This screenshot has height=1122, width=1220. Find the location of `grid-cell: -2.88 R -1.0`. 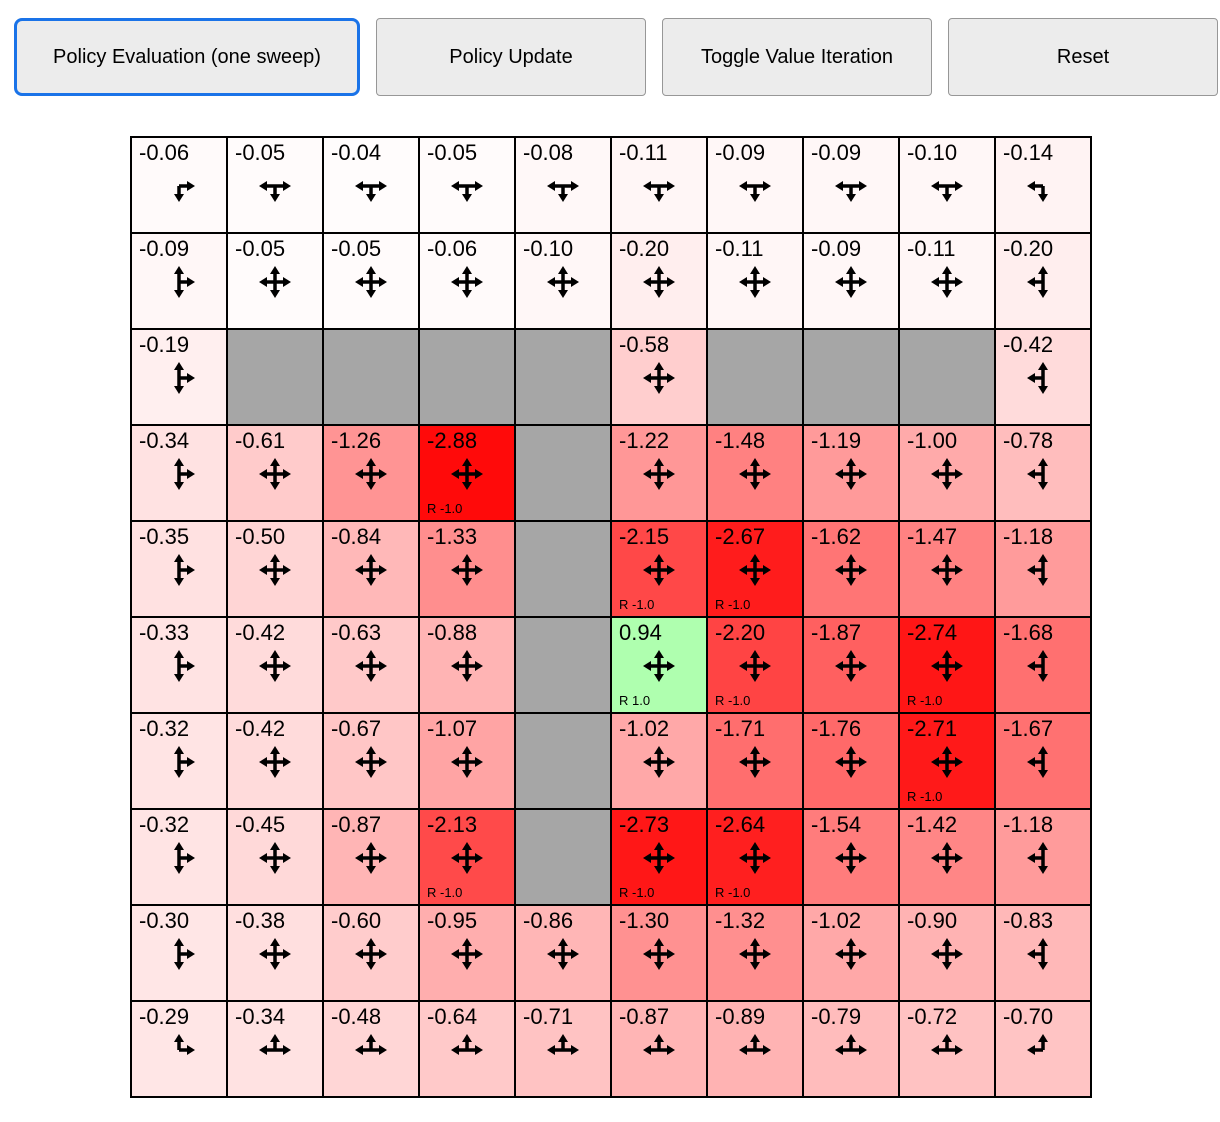

grid-cell: -2.88 R -1.0 is located at coordinates (467, 473).